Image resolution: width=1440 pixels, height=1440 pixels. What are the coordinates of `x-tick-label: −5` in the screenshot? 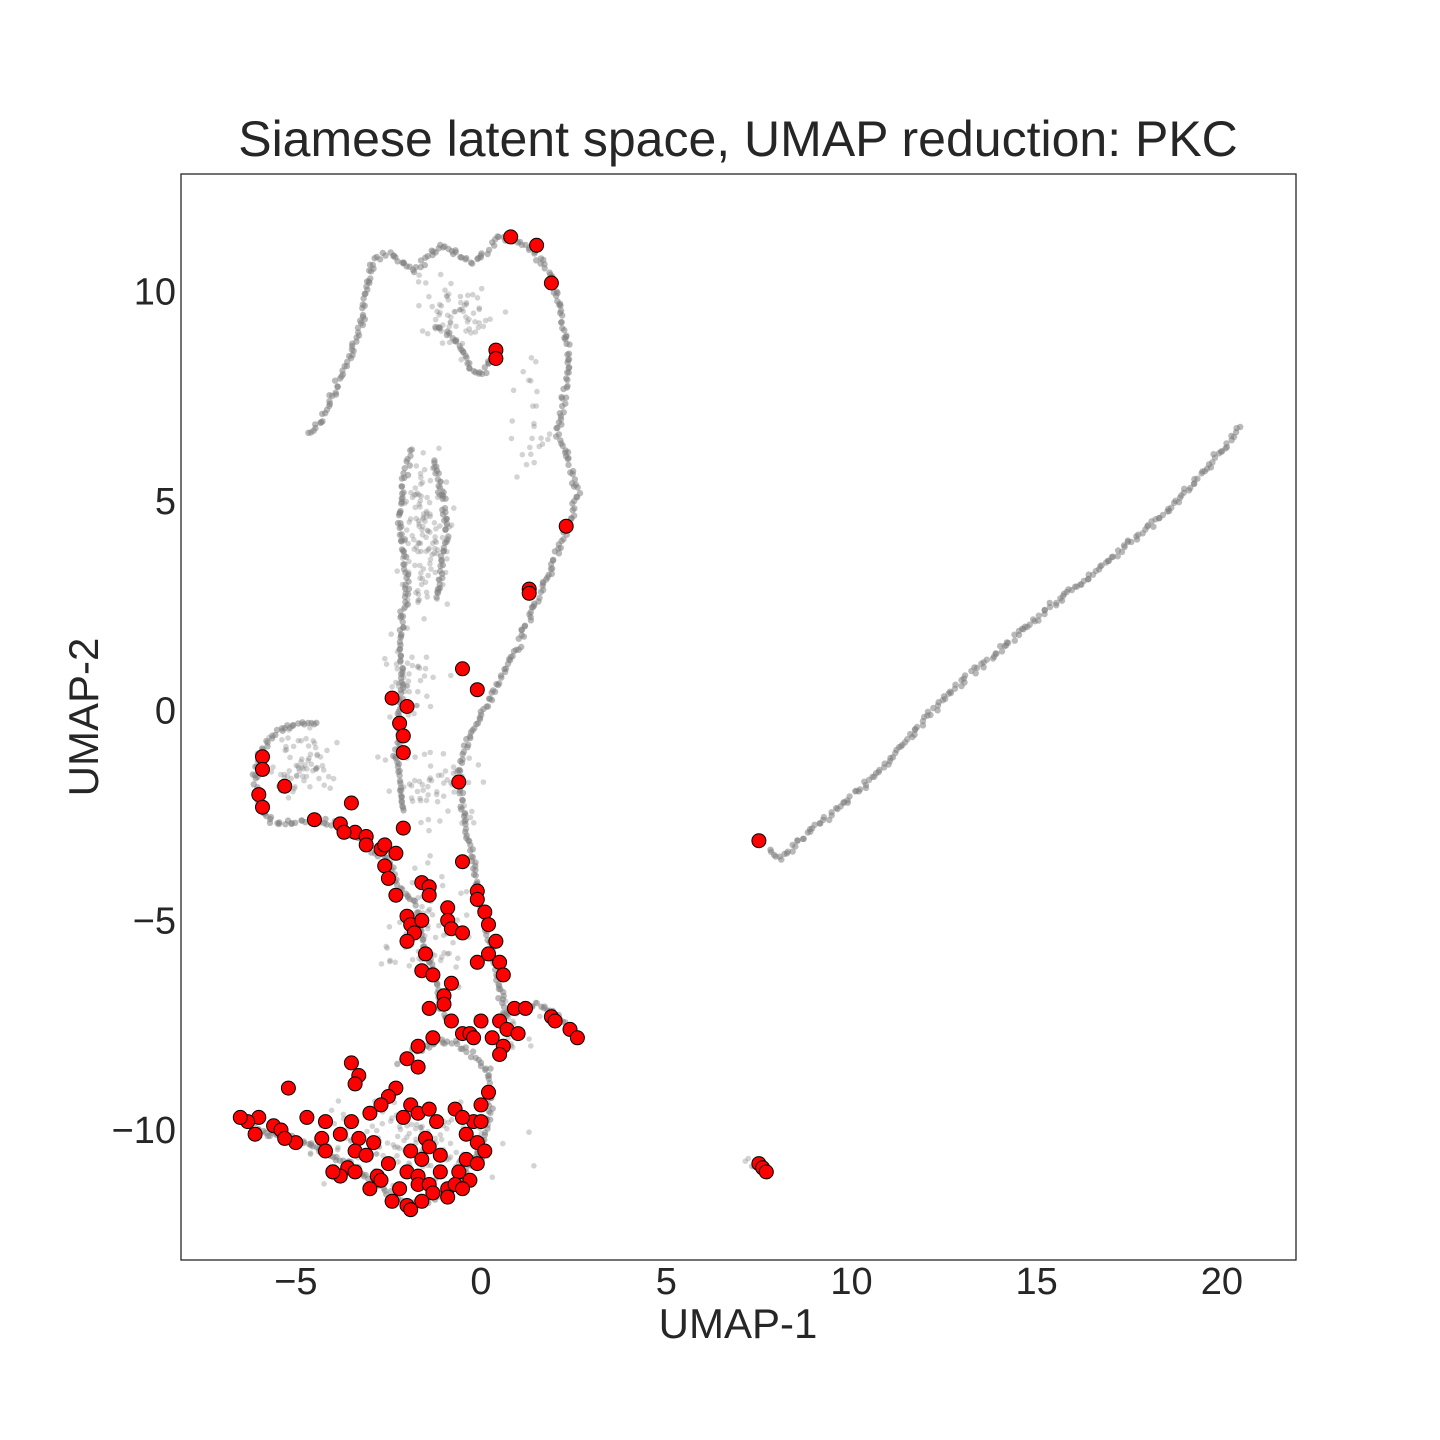 It's located at (295, 1282).